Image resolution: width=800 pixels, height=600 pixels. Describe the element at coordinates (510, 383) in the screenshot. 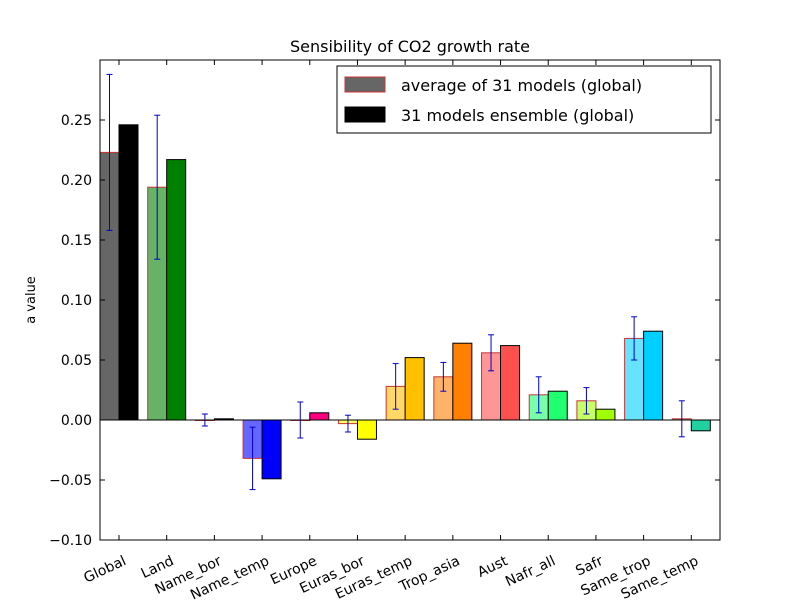

I see `bar-ensemble-aust` at that location.